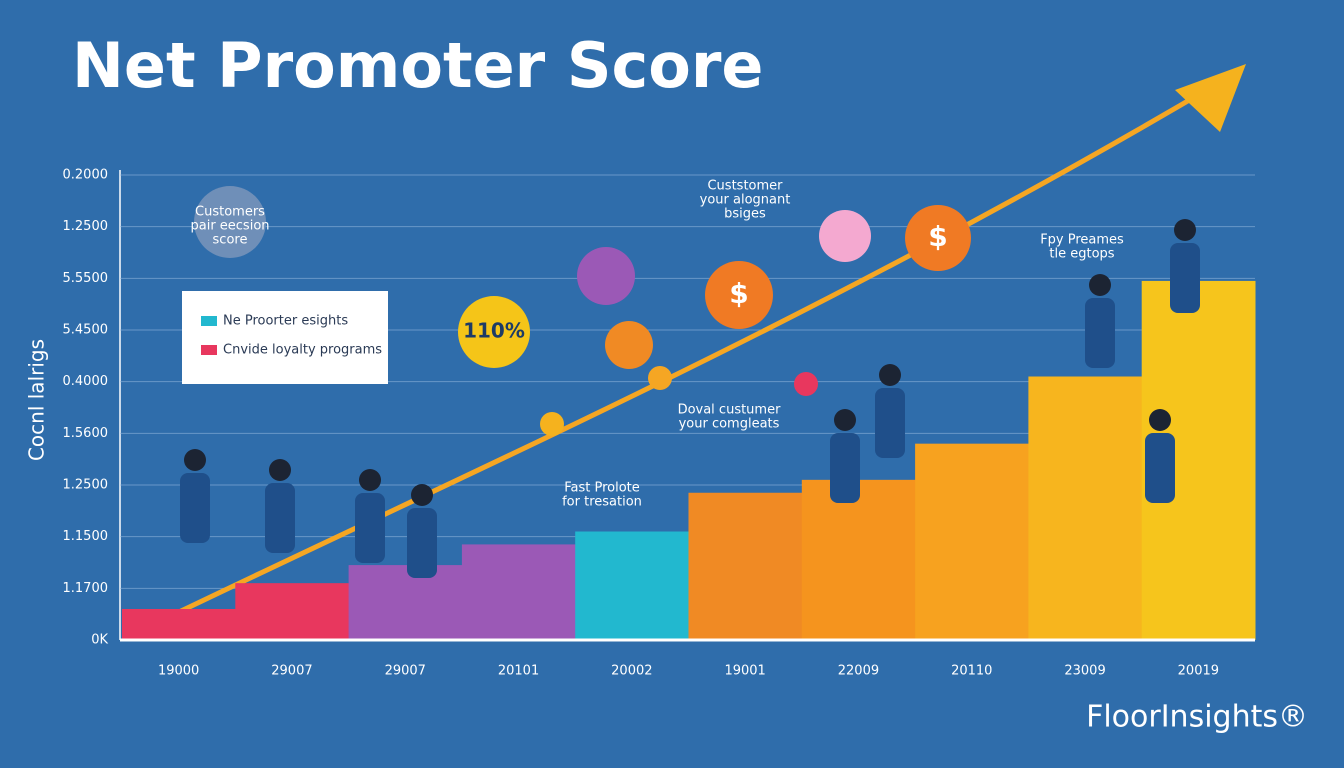 The image size is (1344, 768). I want to click on annotation: your comgleats, so click(729, 424).